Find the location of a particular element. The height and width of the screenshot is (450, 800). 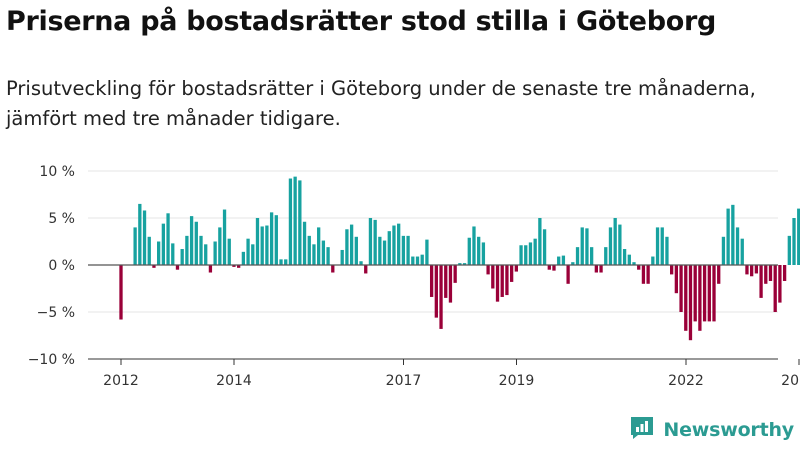

y-tick-label: 5 % is located at coordinates (61, 219).